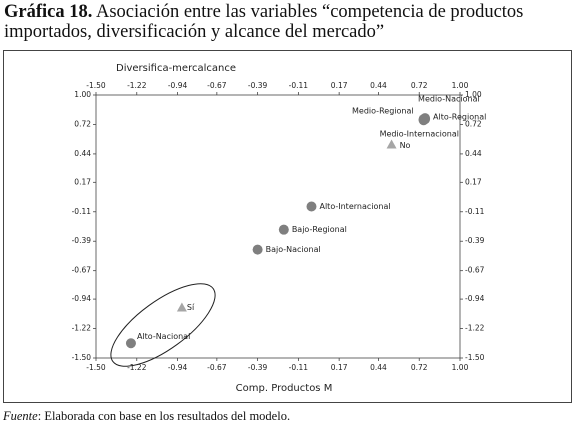  I want to click on point-label: Bajo-Nacional, so click(293, 249).